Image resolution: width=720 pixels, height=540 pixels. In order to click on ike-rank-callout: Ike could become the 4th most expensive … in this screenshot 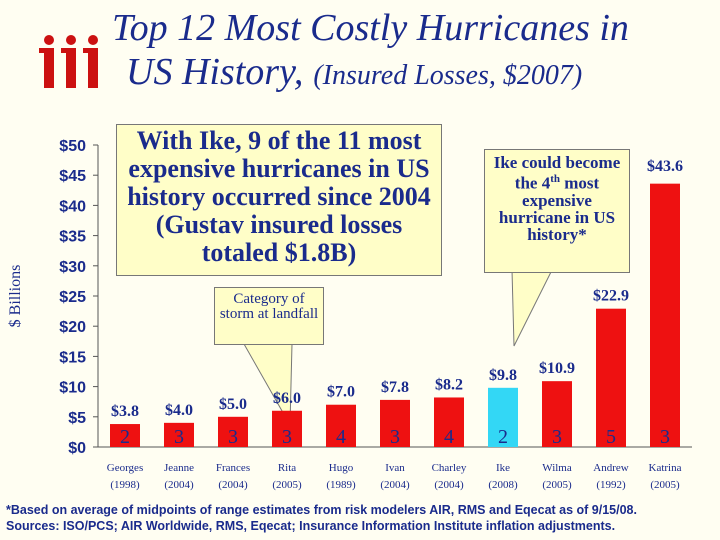, I will do `click(557, 211)`.